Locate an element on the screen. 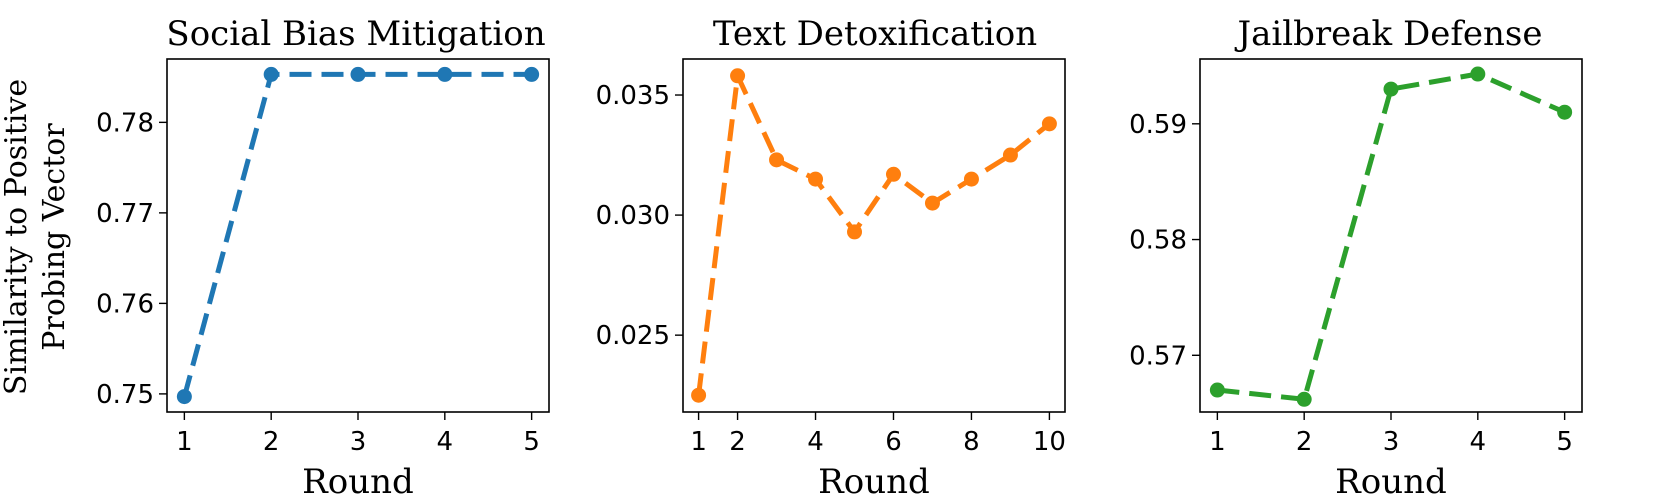 This screenshot has height=498, width=1661. y-tick-label: 0.030 is located at coordinates (633, 216).